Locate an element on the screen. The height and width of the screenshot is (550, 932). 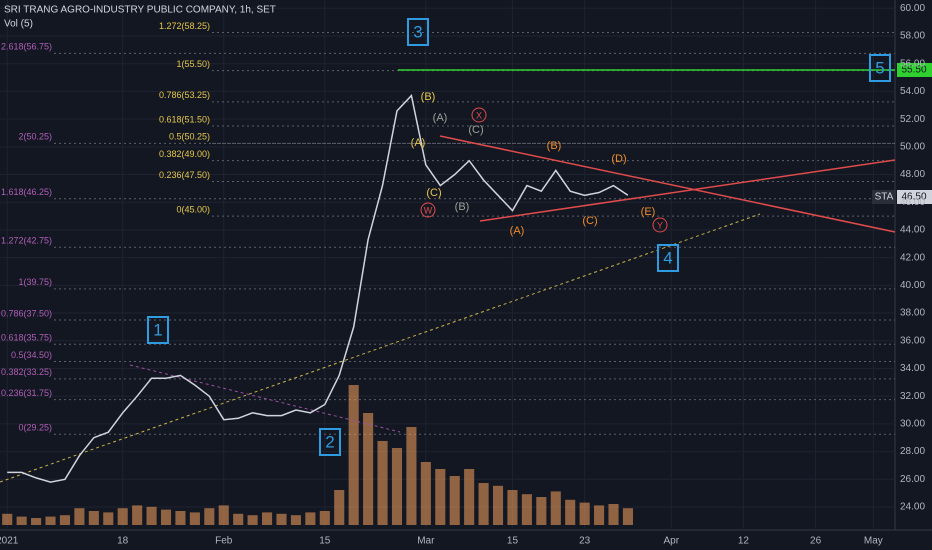
wave-label: (E) is located at coordinates (648, 212).